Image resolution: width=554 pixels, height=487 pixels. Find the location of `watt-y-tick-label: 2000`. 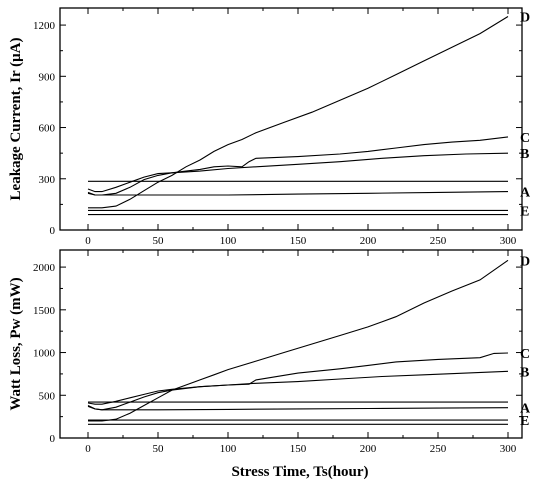

watt-y-tick-label: 2000 is located at coordinates (44, 268).